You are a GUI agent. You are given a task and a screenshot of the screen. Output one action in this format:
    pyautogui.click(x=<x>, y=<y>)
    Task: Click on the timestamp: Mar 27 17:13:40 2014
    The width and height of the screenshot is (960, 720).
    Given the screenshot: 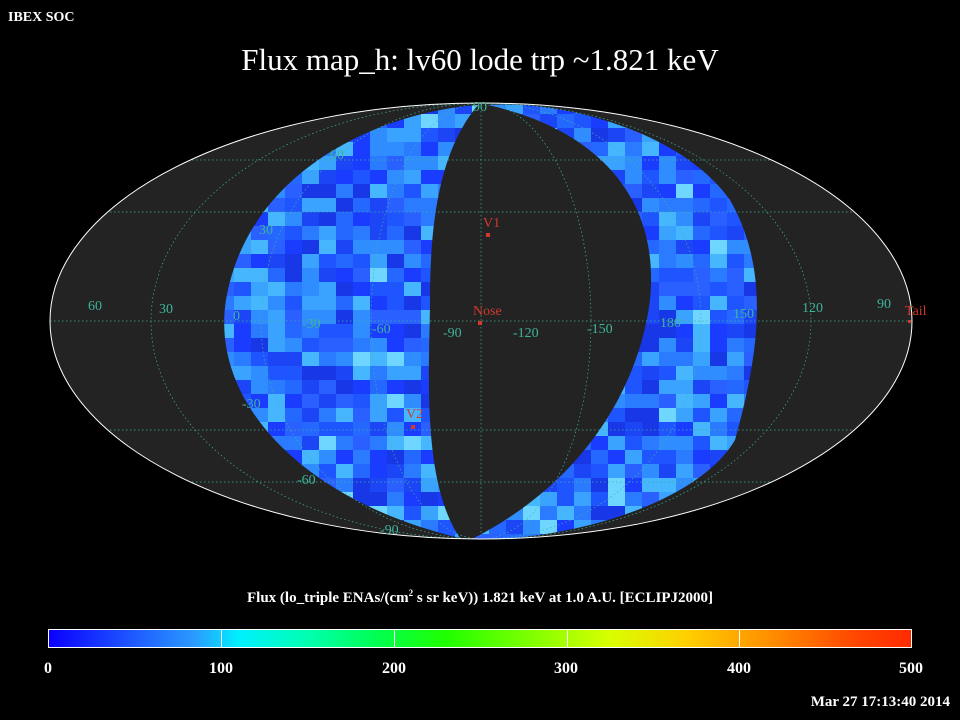 What is the action you would take?
    pyautogui.click(x=880, y=702)
    